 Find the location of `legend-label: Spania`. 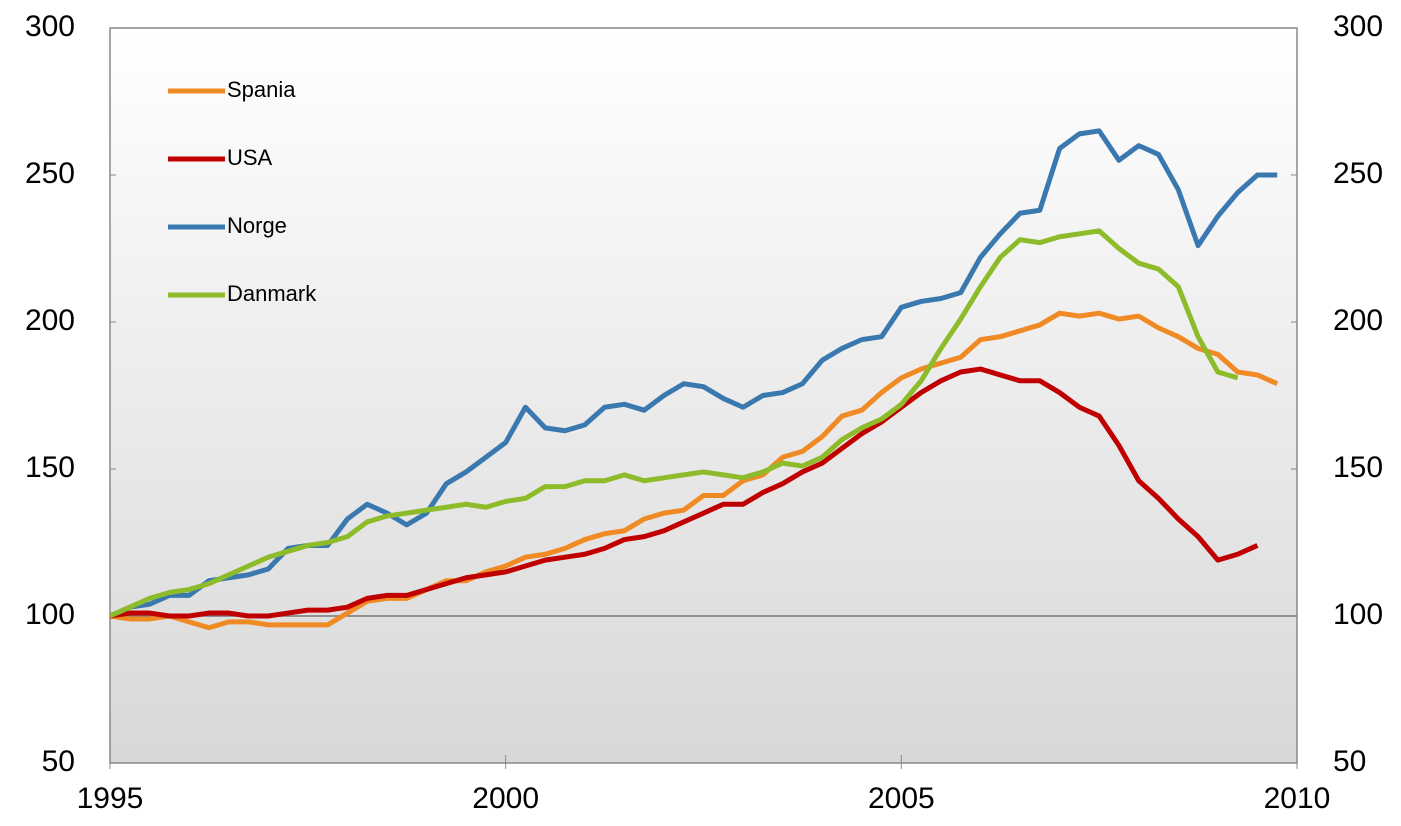

legend-label: Spania is located at coordinates (261, 89).